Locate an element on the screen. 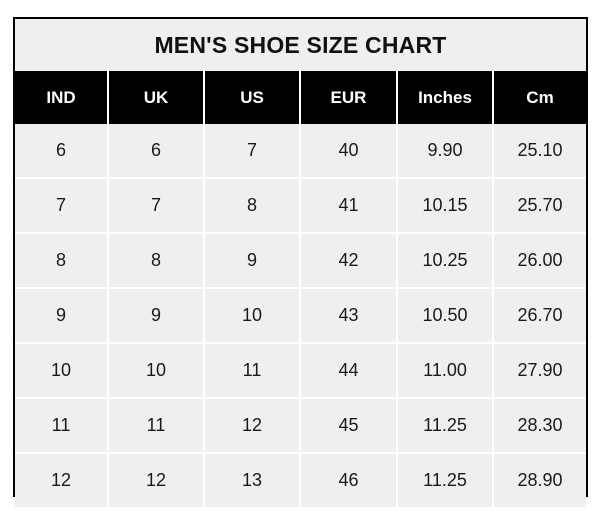 This screenshot has height=521, width=605. column-header-eur: EUR is located at coordinates (349, 97).